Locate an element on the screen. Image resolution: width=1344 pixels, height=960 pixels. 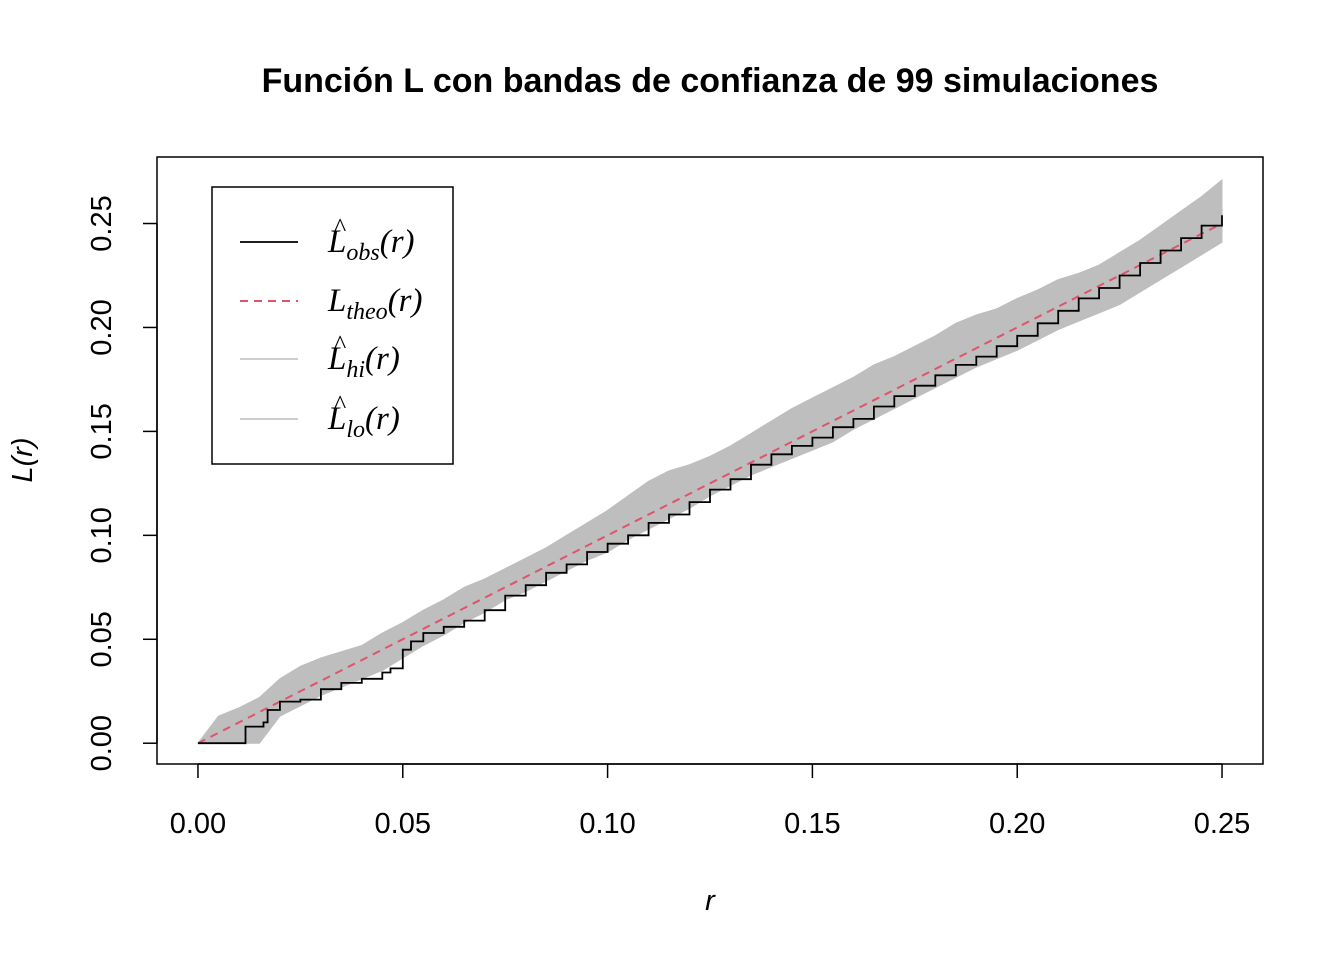
x-axis: 0.00 0.05 0.10 0.15 0.20 0.25 is located at coordinates (710, 801).